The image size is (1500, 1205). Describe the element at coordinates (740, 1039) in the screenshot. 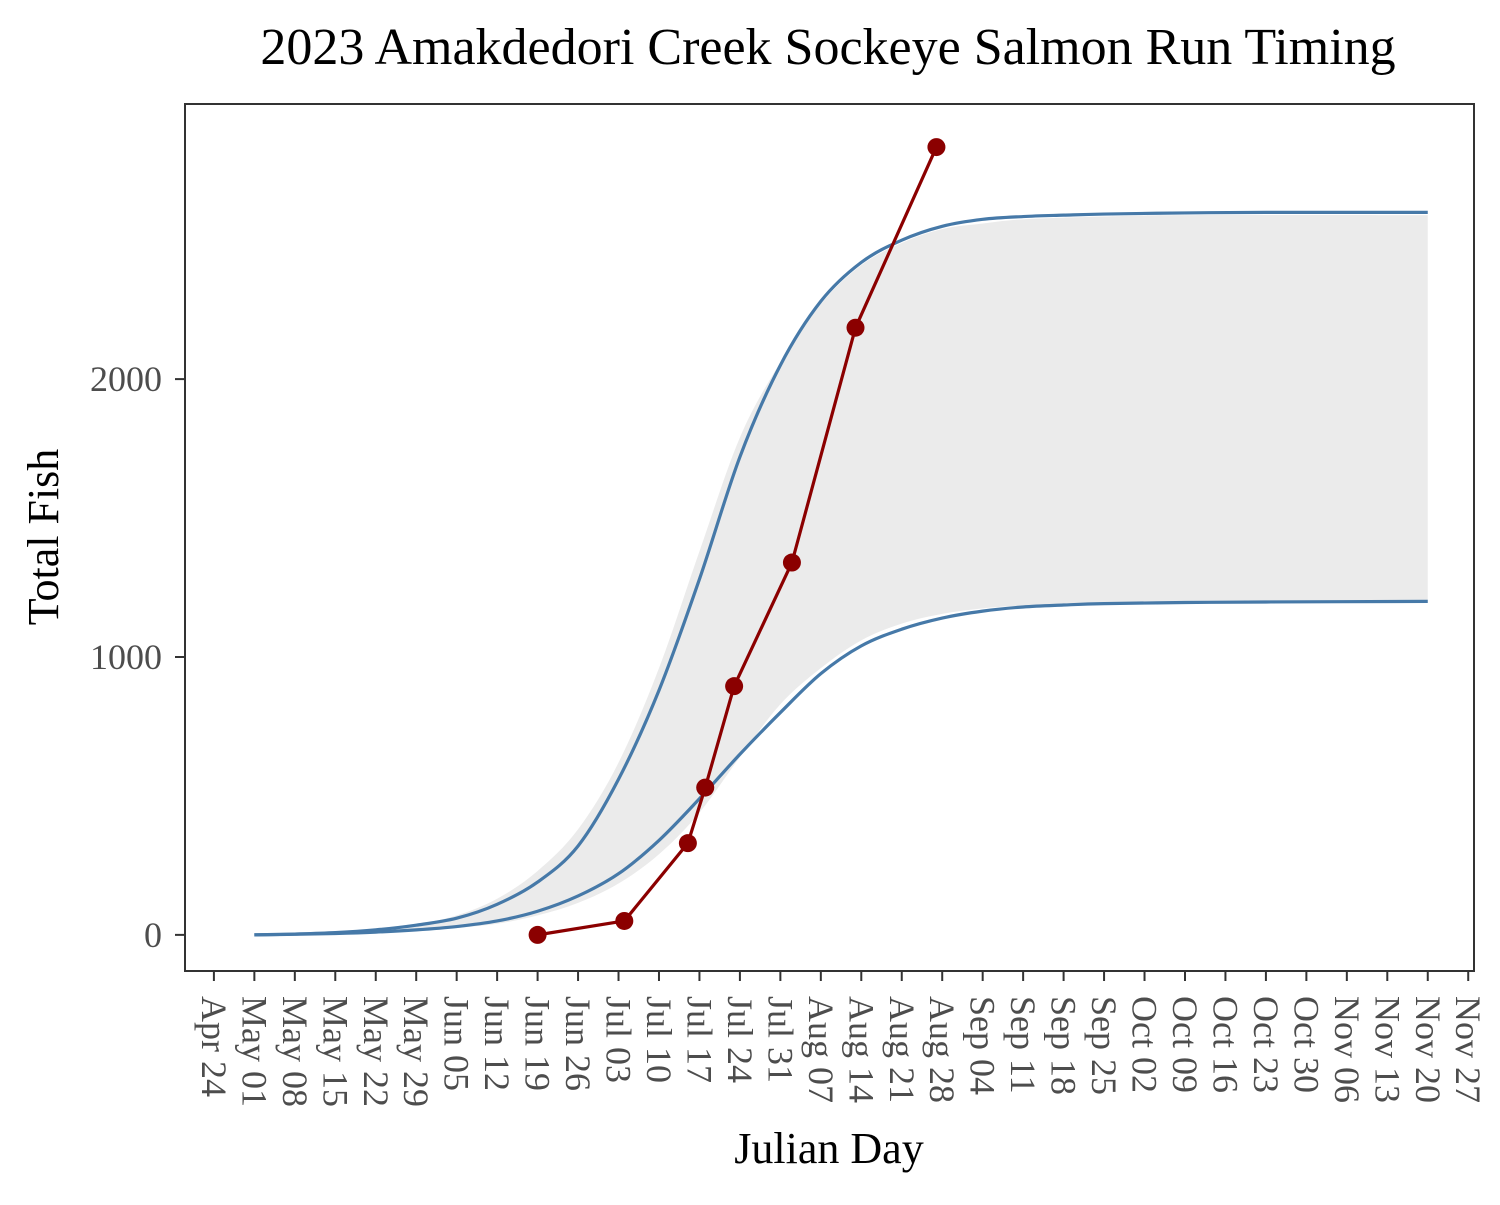

I see `x-tick-label: Jul 24` at that location.